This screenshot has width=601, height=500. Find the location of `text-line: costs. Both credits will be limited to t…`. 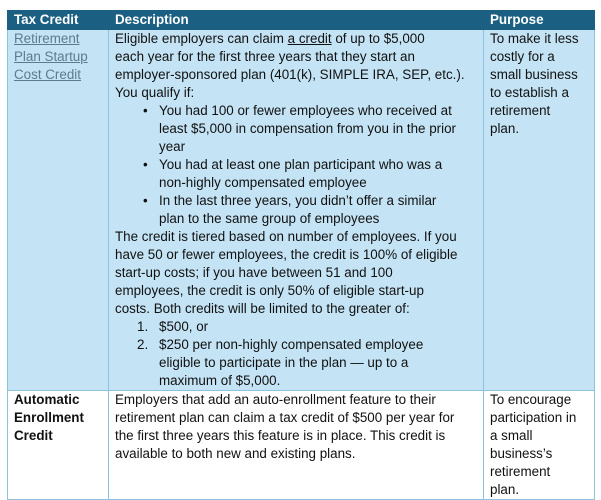

text-line: costs. Both credits will be limited to t… is located at coordinates (262, 308).